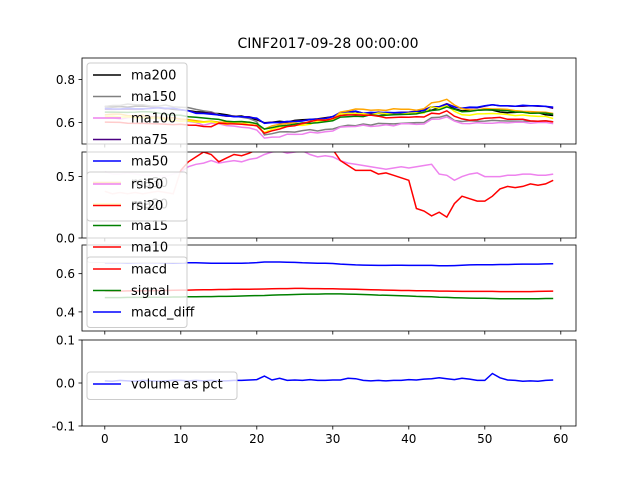 This screenshot has width=640, height=484. What do you see at coordinates (149, 162) in the screenshot?
I see `legend-label: ma50` at bounding box center [149, 162].